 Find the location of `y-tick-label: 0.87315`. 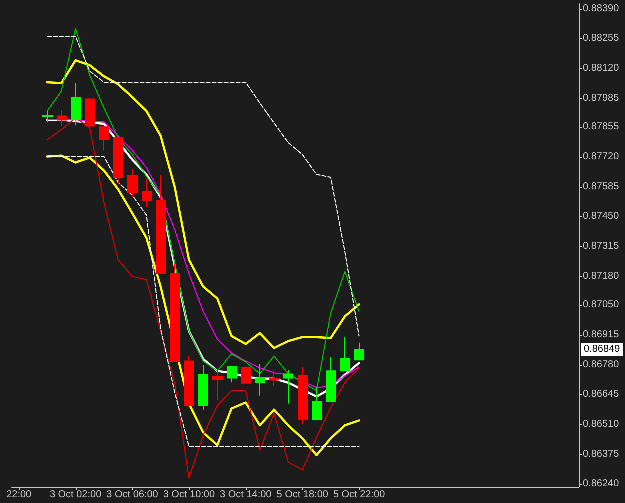

y-tick-label: 0.87315 is located at coordinates (601, 246).